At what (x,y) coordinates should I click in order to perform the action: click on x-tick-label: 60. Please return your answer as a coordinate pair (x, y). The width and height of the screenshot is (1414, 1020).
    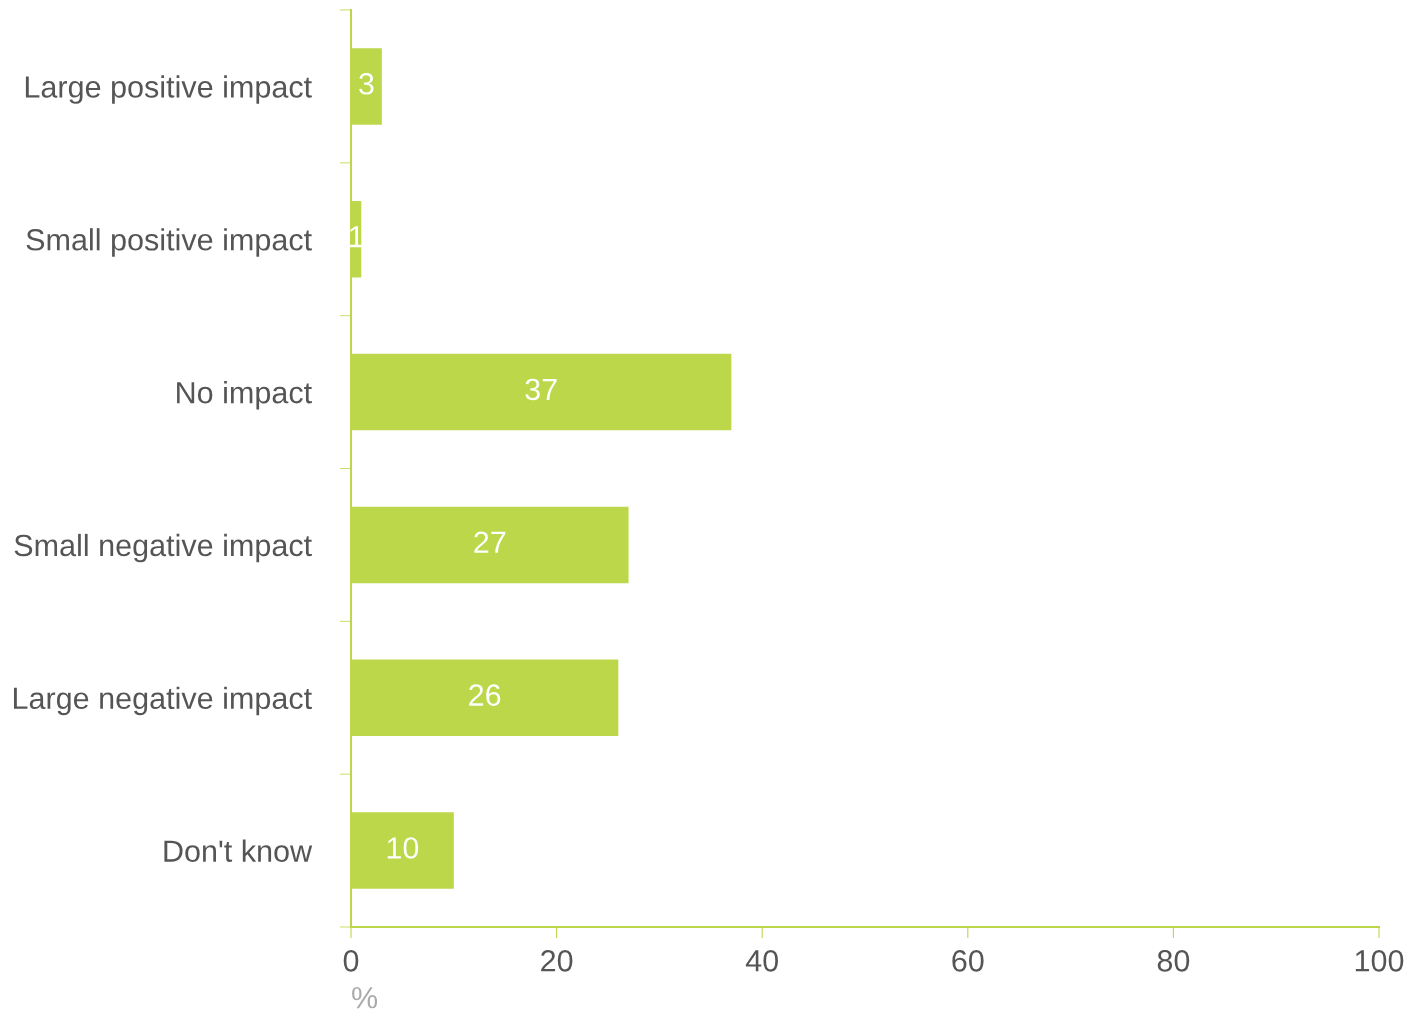
    Looking at the image, I should click on (968, 961).